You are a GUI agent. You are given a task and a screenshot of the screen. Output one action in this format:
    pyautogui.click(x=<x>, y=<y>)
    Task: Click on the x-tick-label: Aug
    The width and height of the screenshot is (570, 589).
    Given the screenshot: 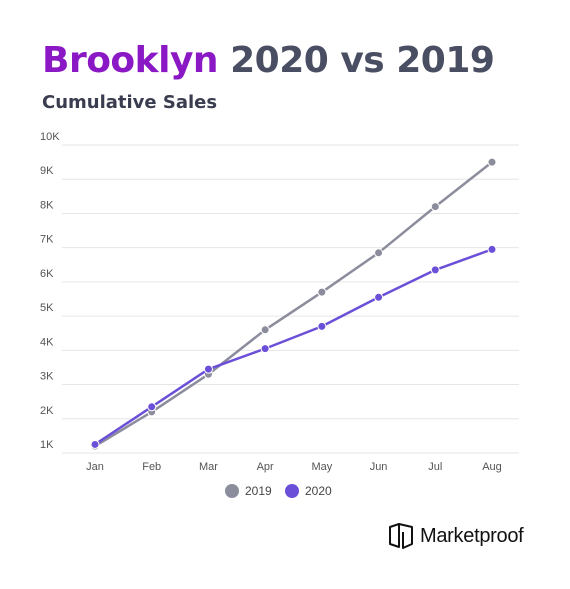 What is the action you would take?
    pyautogui.click(x=492, y=467)
    